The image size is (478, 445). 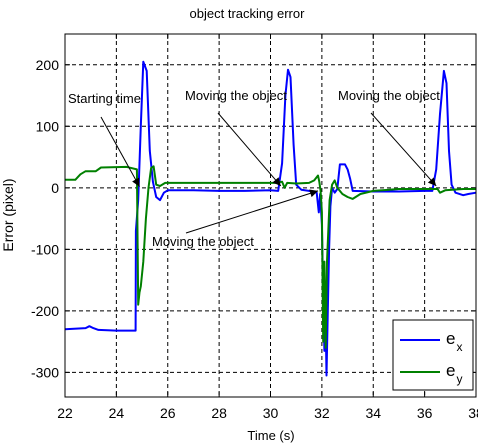 I want to click on y-tick-label: 100, so click(x=48, y=126).